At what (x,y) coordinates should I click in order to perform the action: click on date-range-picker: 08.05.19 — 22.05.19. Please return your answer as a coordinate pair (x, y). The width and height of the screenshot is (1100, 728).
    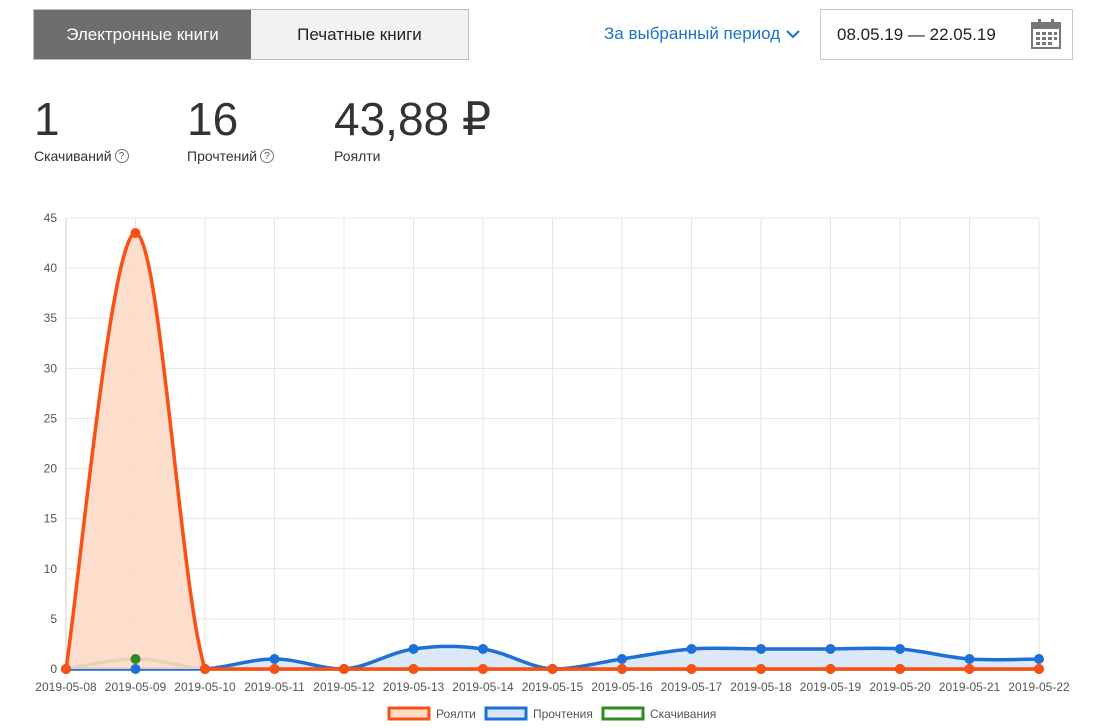
    Looking at the image, I should click on (946, 34).